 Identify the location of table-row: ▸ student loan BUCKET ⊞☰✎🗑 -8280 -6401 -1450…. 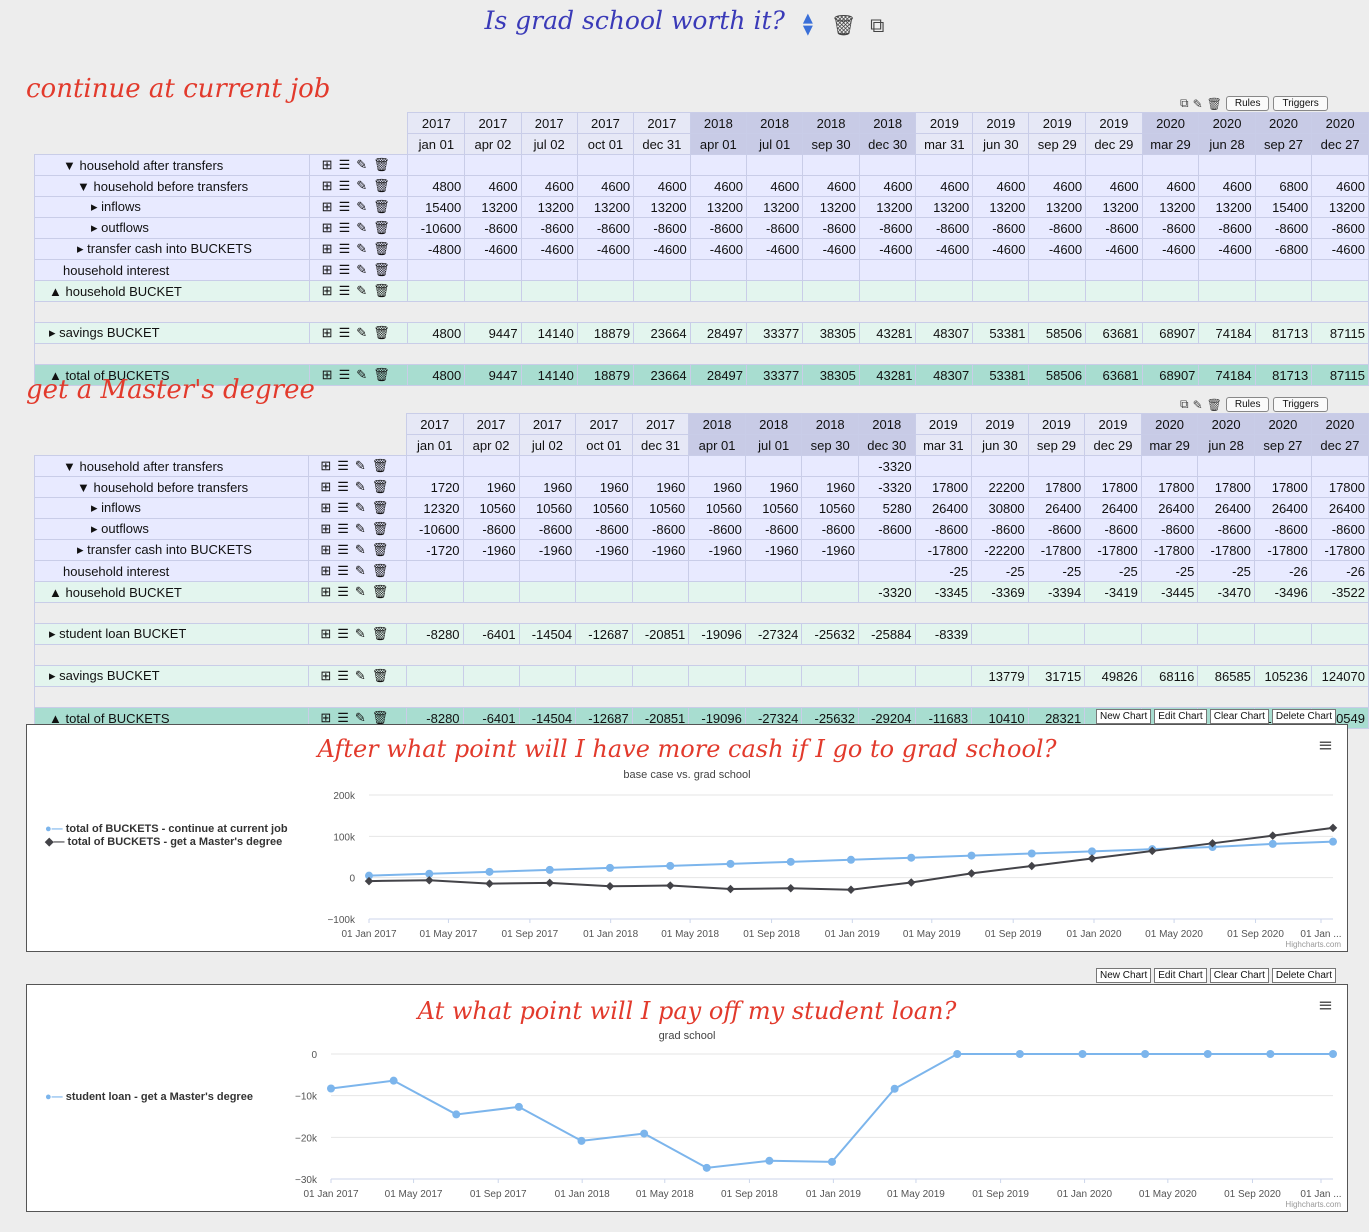
(701, 634).